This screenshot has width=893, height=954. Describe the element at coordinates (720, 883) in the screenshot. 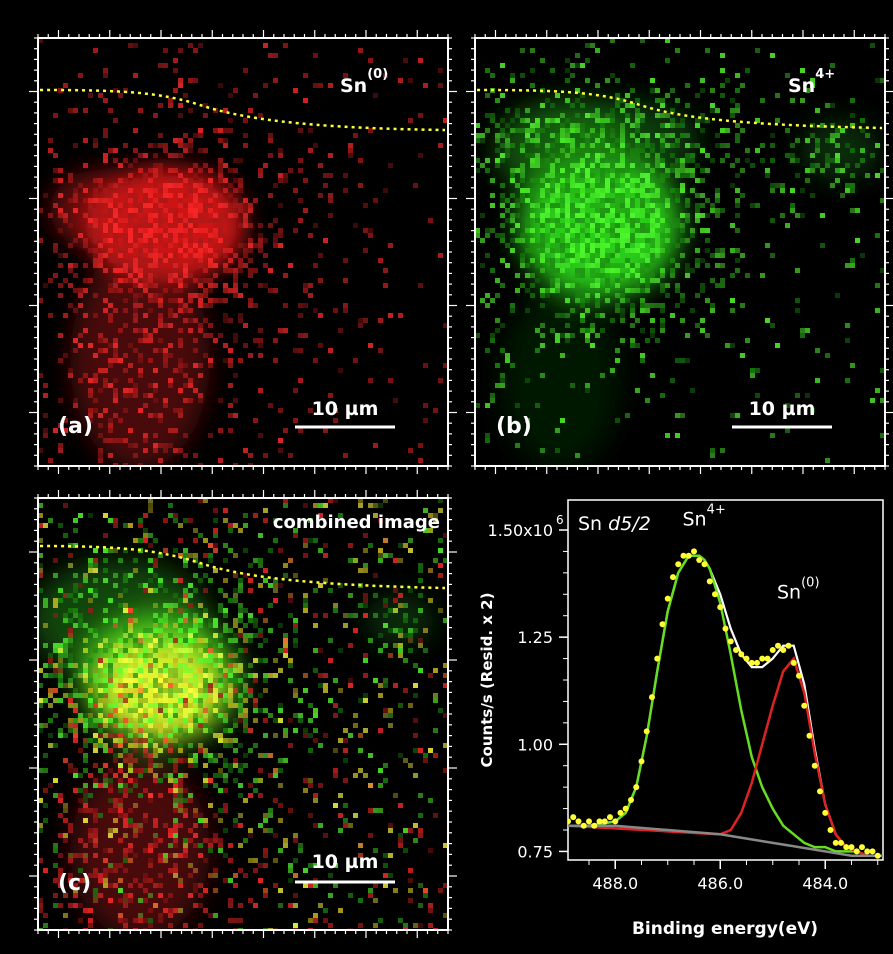

I see `x-tick-label: 486.0` at that location.